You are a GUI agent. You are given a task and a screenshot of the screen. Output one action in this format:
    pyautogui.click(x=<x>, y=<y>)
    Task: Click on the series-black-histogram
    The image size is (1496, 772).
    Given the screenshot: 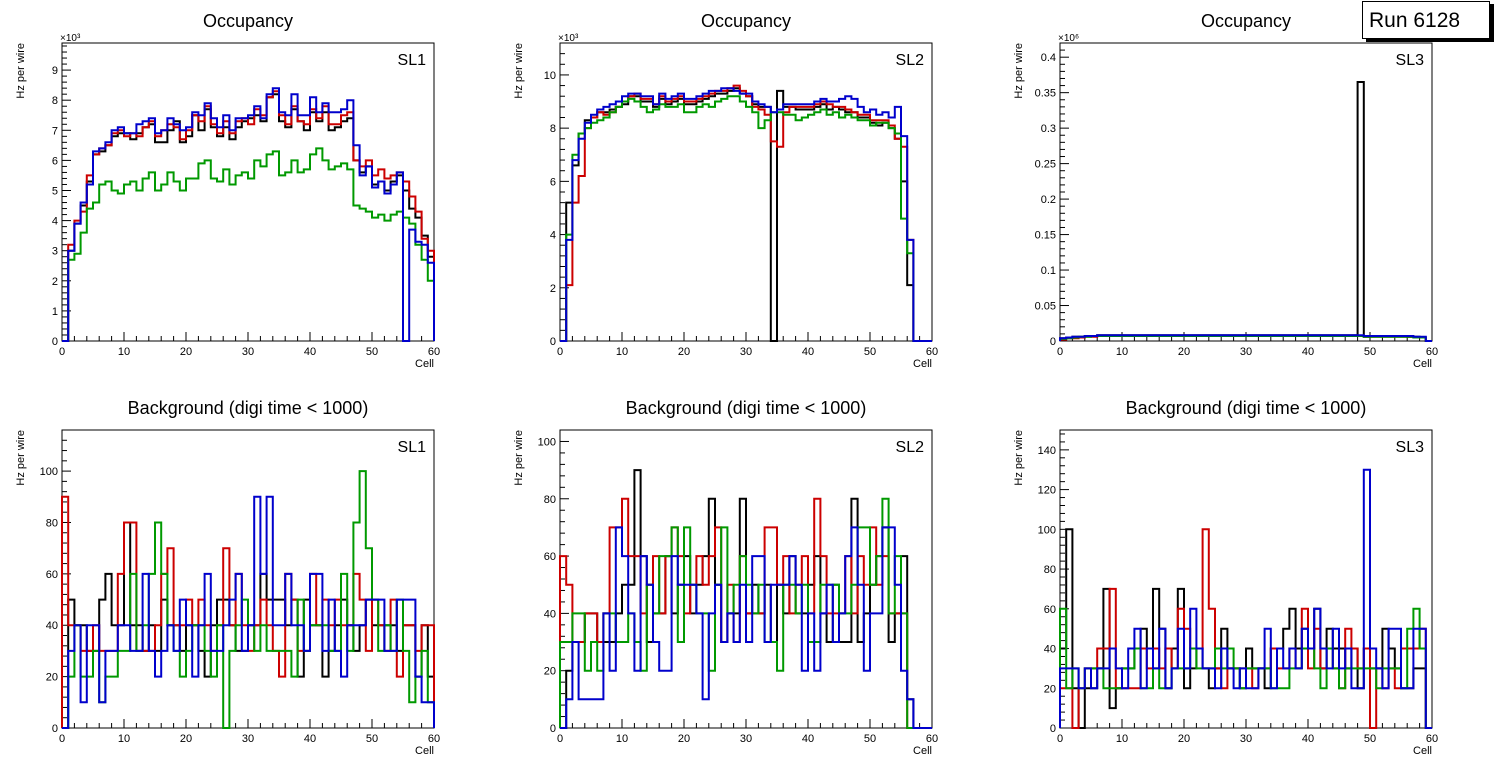 What is the action you would take?
    pyautogui.click(x=1245, y=211)
    